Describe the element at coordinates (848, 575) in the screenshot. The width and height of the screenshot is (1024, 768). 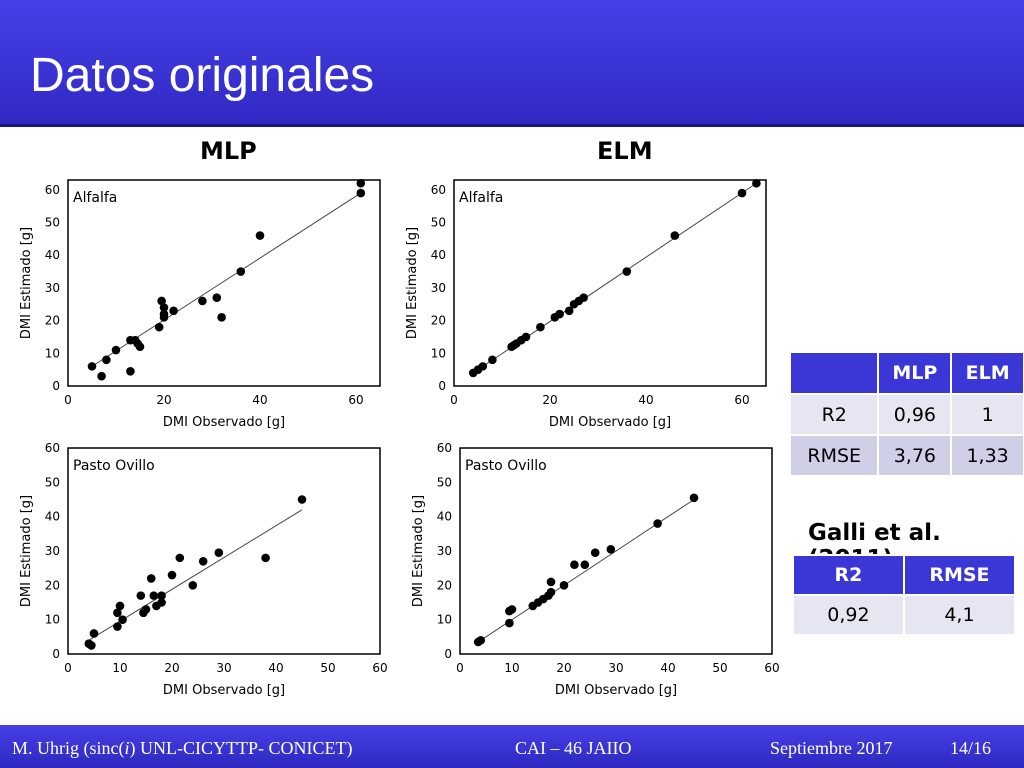
I see `galli-col-r2: R2` at that location.